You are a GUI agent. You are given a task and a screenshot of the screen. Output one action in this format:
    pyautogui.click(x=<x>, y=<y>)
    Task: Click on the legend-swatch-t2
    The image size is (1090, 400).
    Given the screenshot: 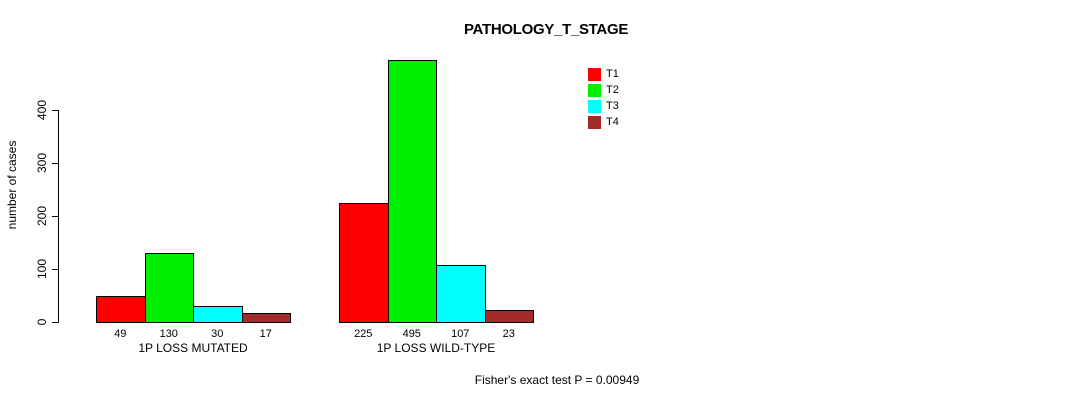 What is the action you would take?
    pyautogui.click(x=594, y=90)
    